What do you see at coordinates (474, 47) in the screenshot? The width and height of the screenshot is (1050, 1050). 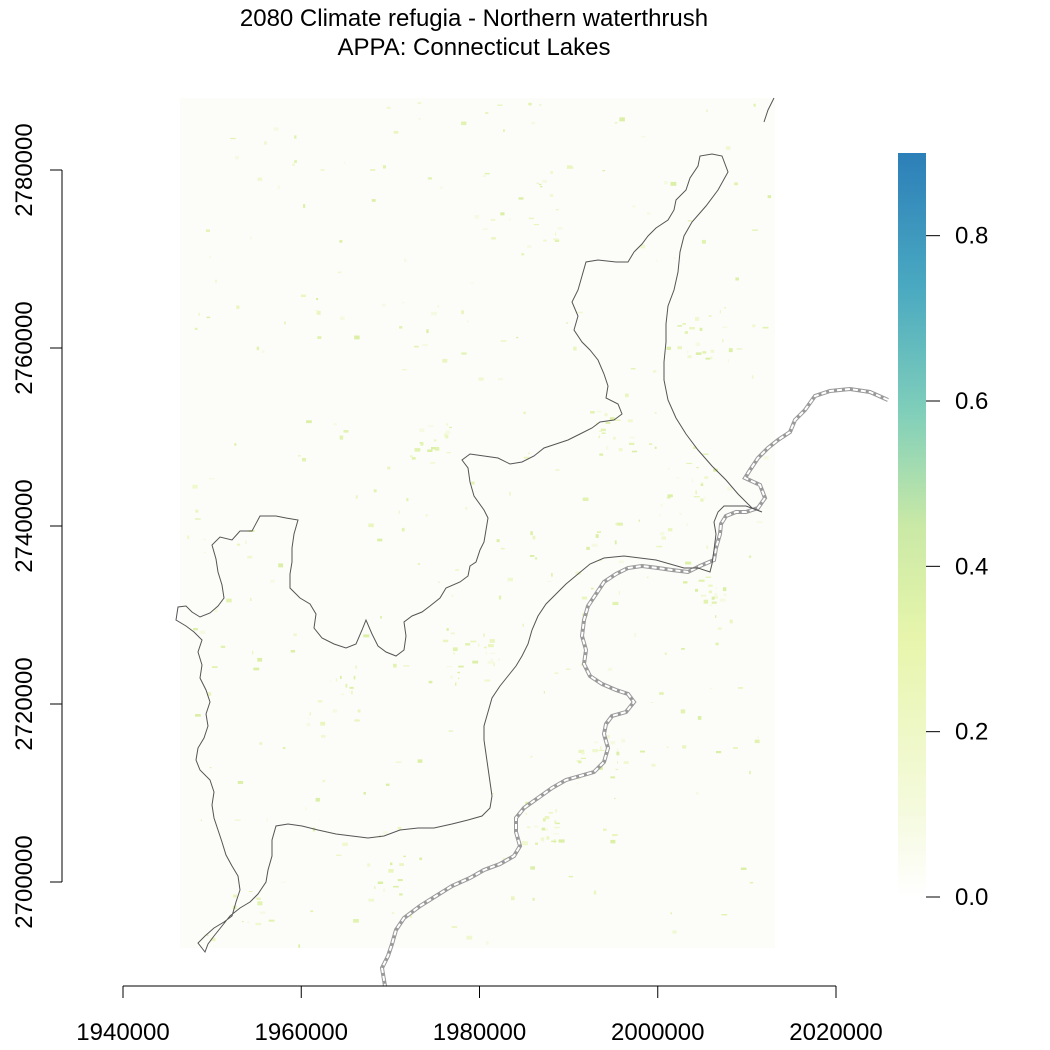 I see `map-title-line-2: APPA: Connecticut Lakes` at bounding box center [474, 47].